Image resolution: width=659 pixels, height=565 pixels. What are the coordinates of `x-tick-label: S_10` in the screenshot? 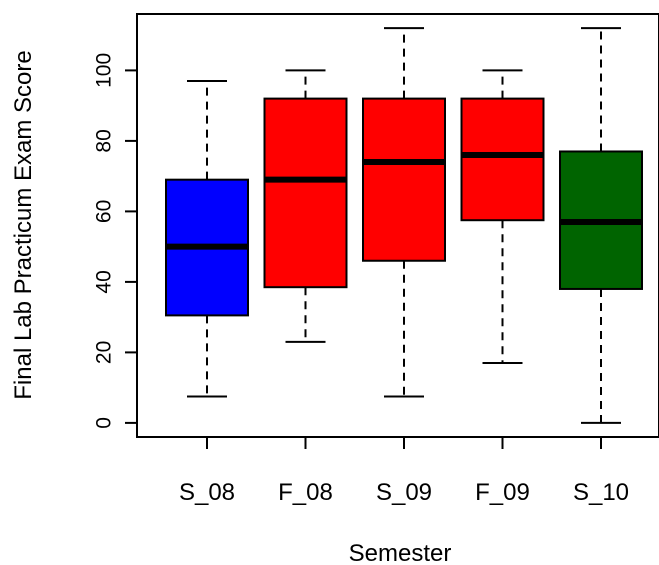 It's located at (601, 492).